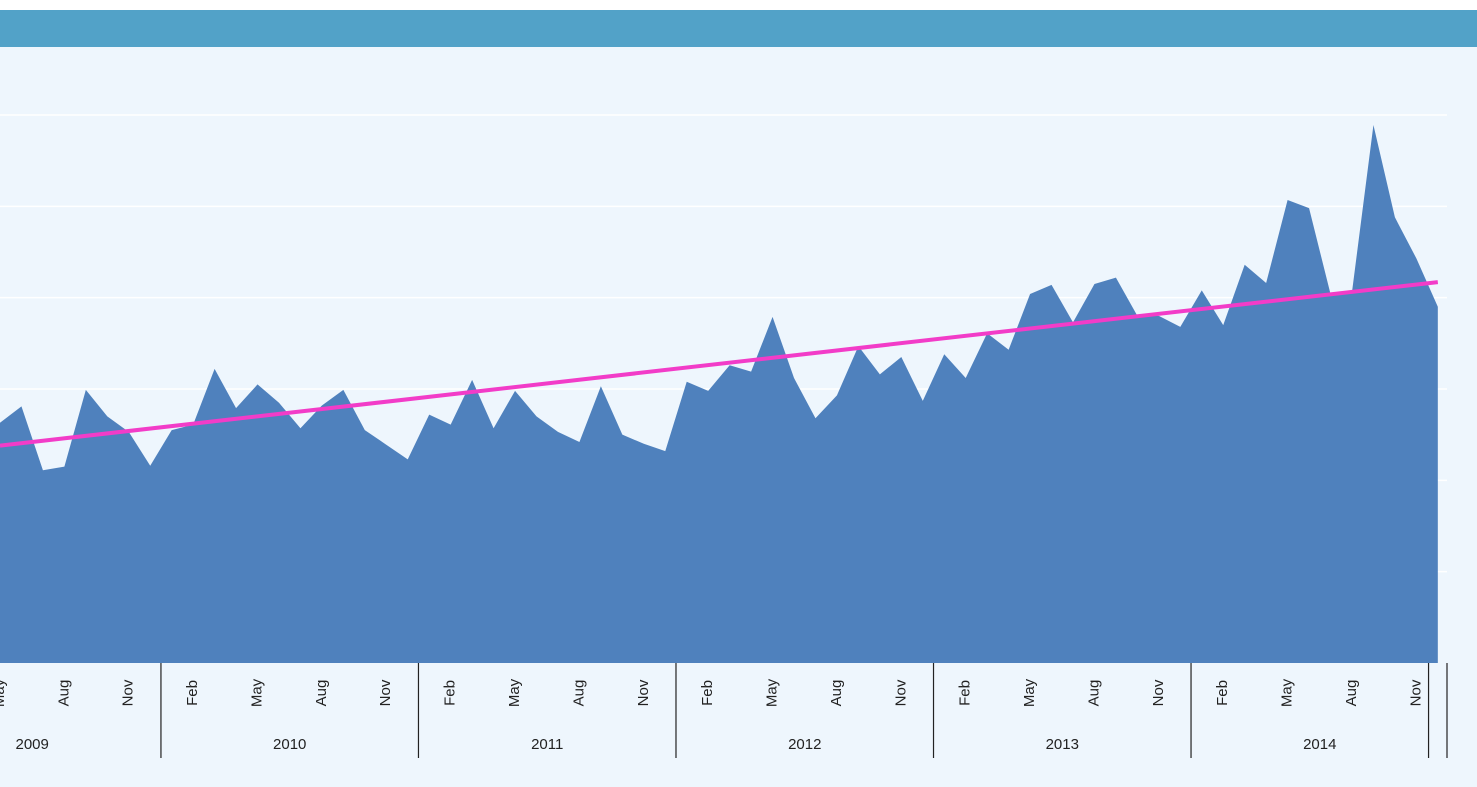 The image size is (1477, 787). Describe the element at coordinates (289, 744) in the screenshot. I see `year-label: 2010` at that location.